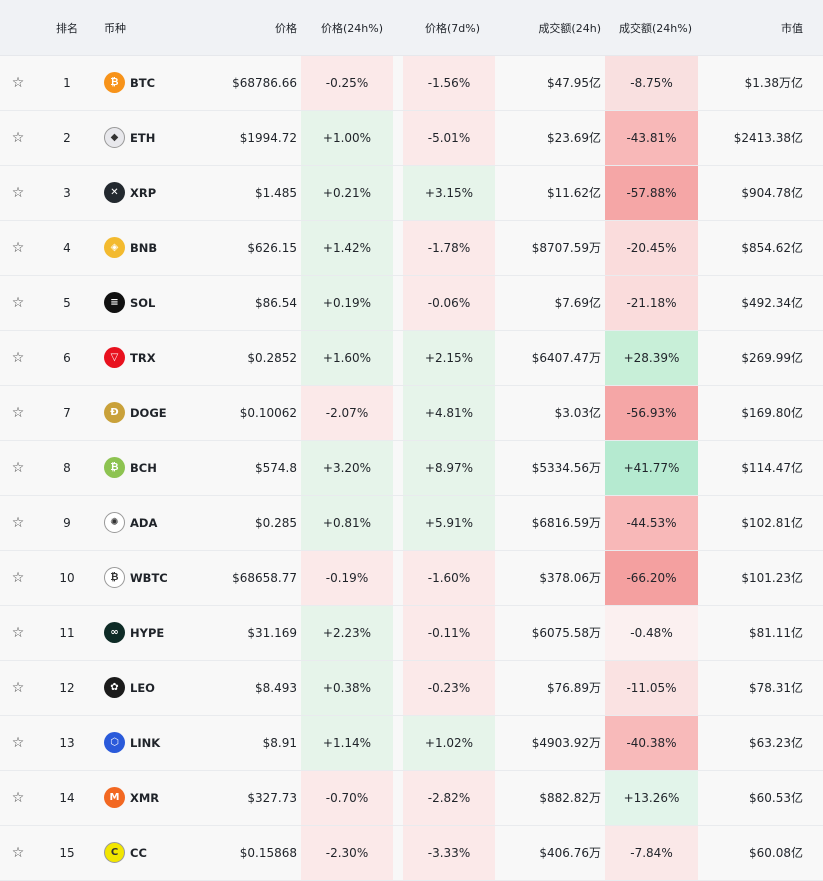  Describe the element at coordinates (114, 137) in the screenshot. I see `coin-logo-icon: ◆` at that location.